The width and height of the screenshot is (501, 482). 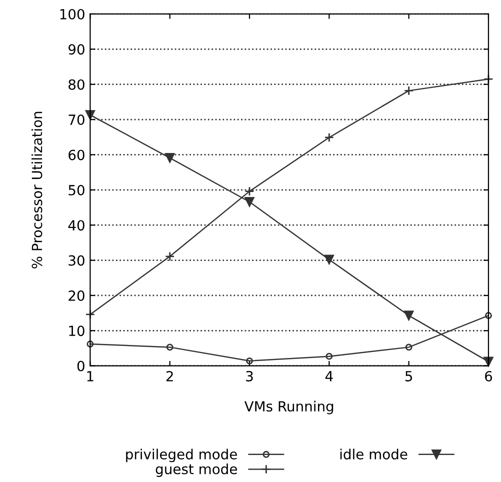 I want to click on y-tick-label: 30, so click(x=76, y=260).